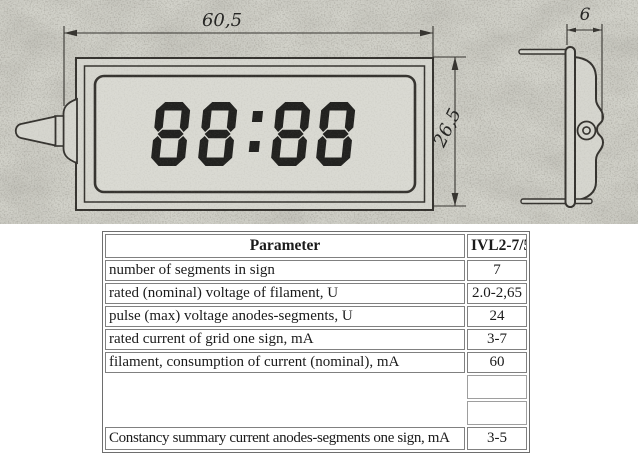 This screenshot has width=638, height=458. I want to click on value-cell: 60, so click(497, 362).